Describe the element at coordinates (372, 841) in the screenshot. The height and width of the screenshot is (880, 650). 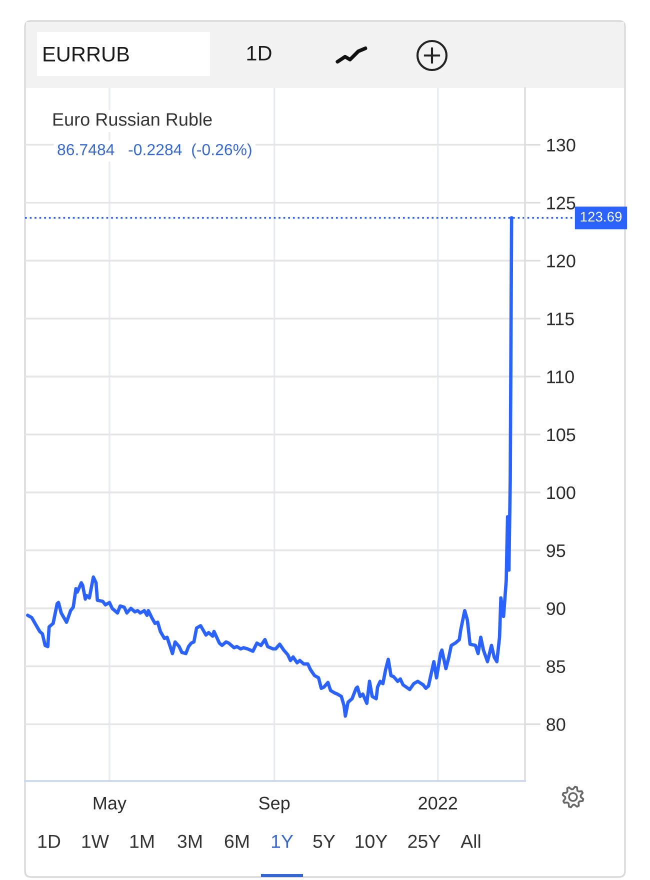
I see `text: 10Y` at that location.